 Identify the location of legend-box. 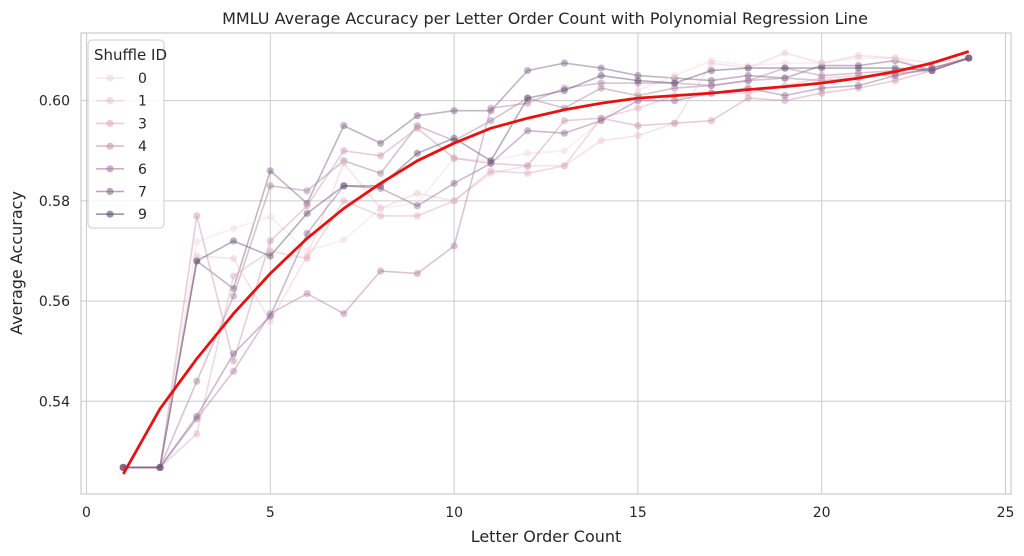
(126, 134).